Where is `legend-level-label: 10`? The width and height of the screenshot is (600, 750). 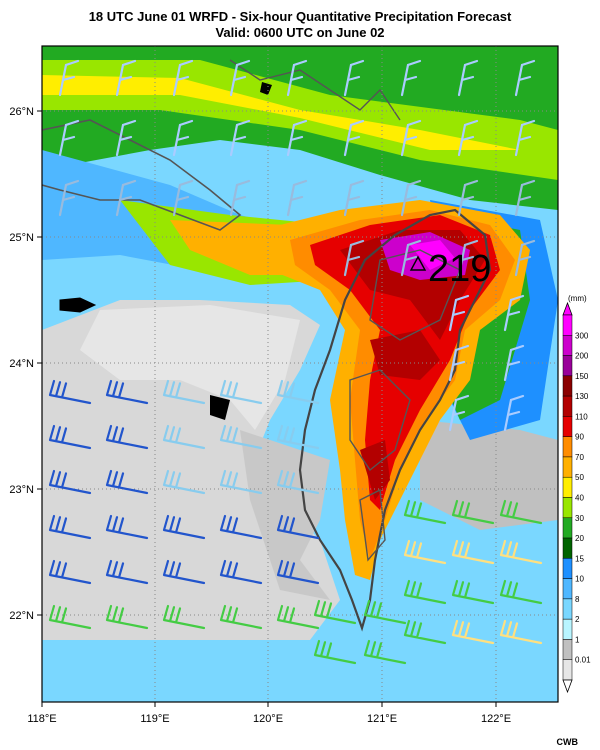 legend-level-label: 10 is located at coordinates (579, 579).